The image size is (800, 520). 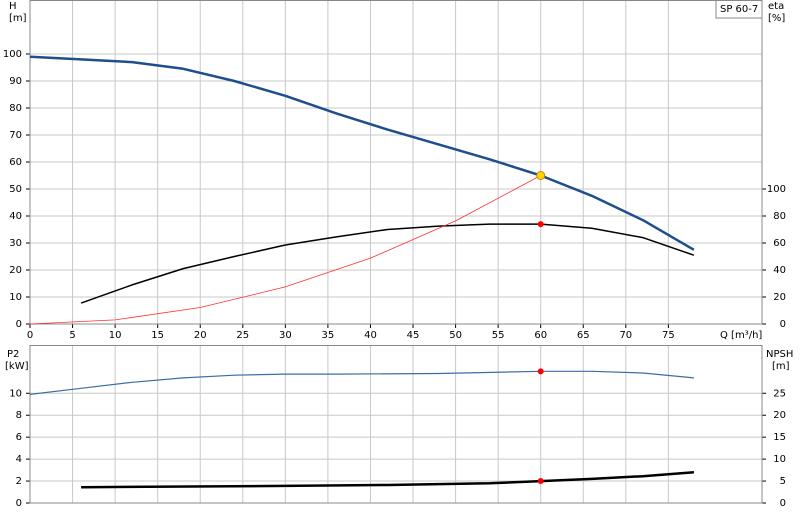 I want to click on x-tick-label: 55, so click(x=498, y=335).